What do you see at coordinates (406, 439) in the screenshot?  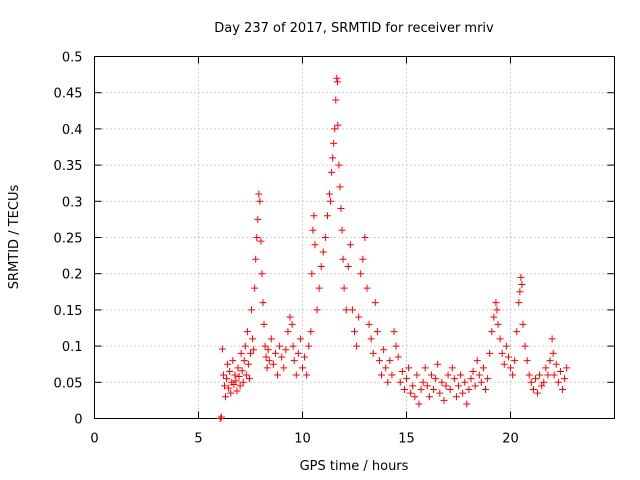 I see `x-tick-label: 15` at bounding box center [406, 439].